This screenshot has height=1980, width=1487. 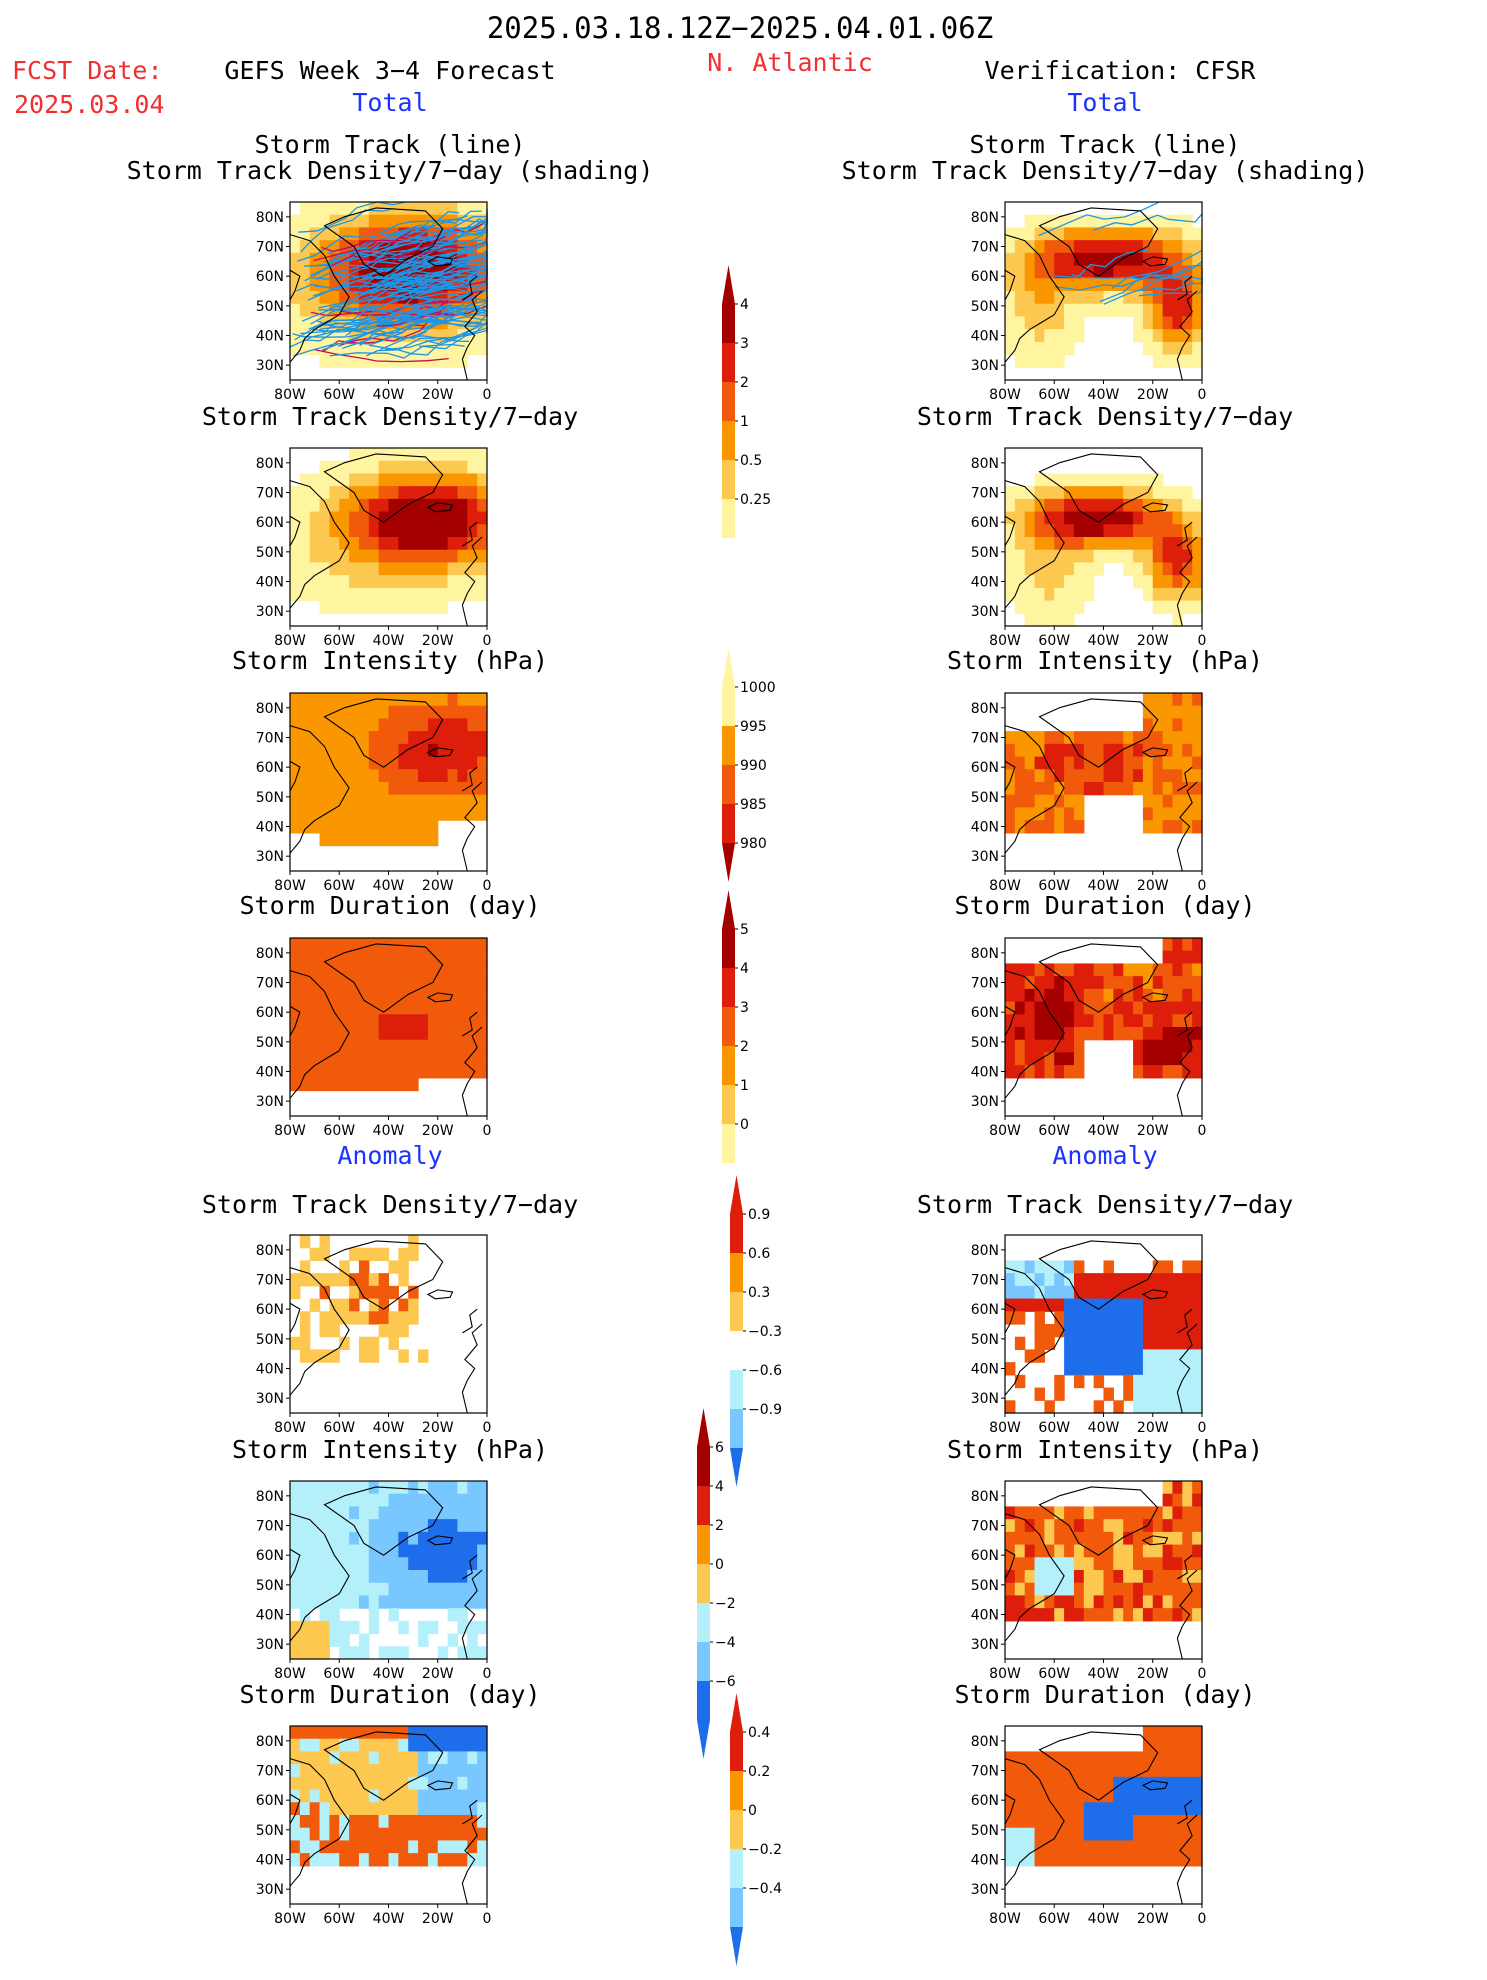 I want to click on fcst-date-value: 2025.03.04, so click(x=89, y=104).